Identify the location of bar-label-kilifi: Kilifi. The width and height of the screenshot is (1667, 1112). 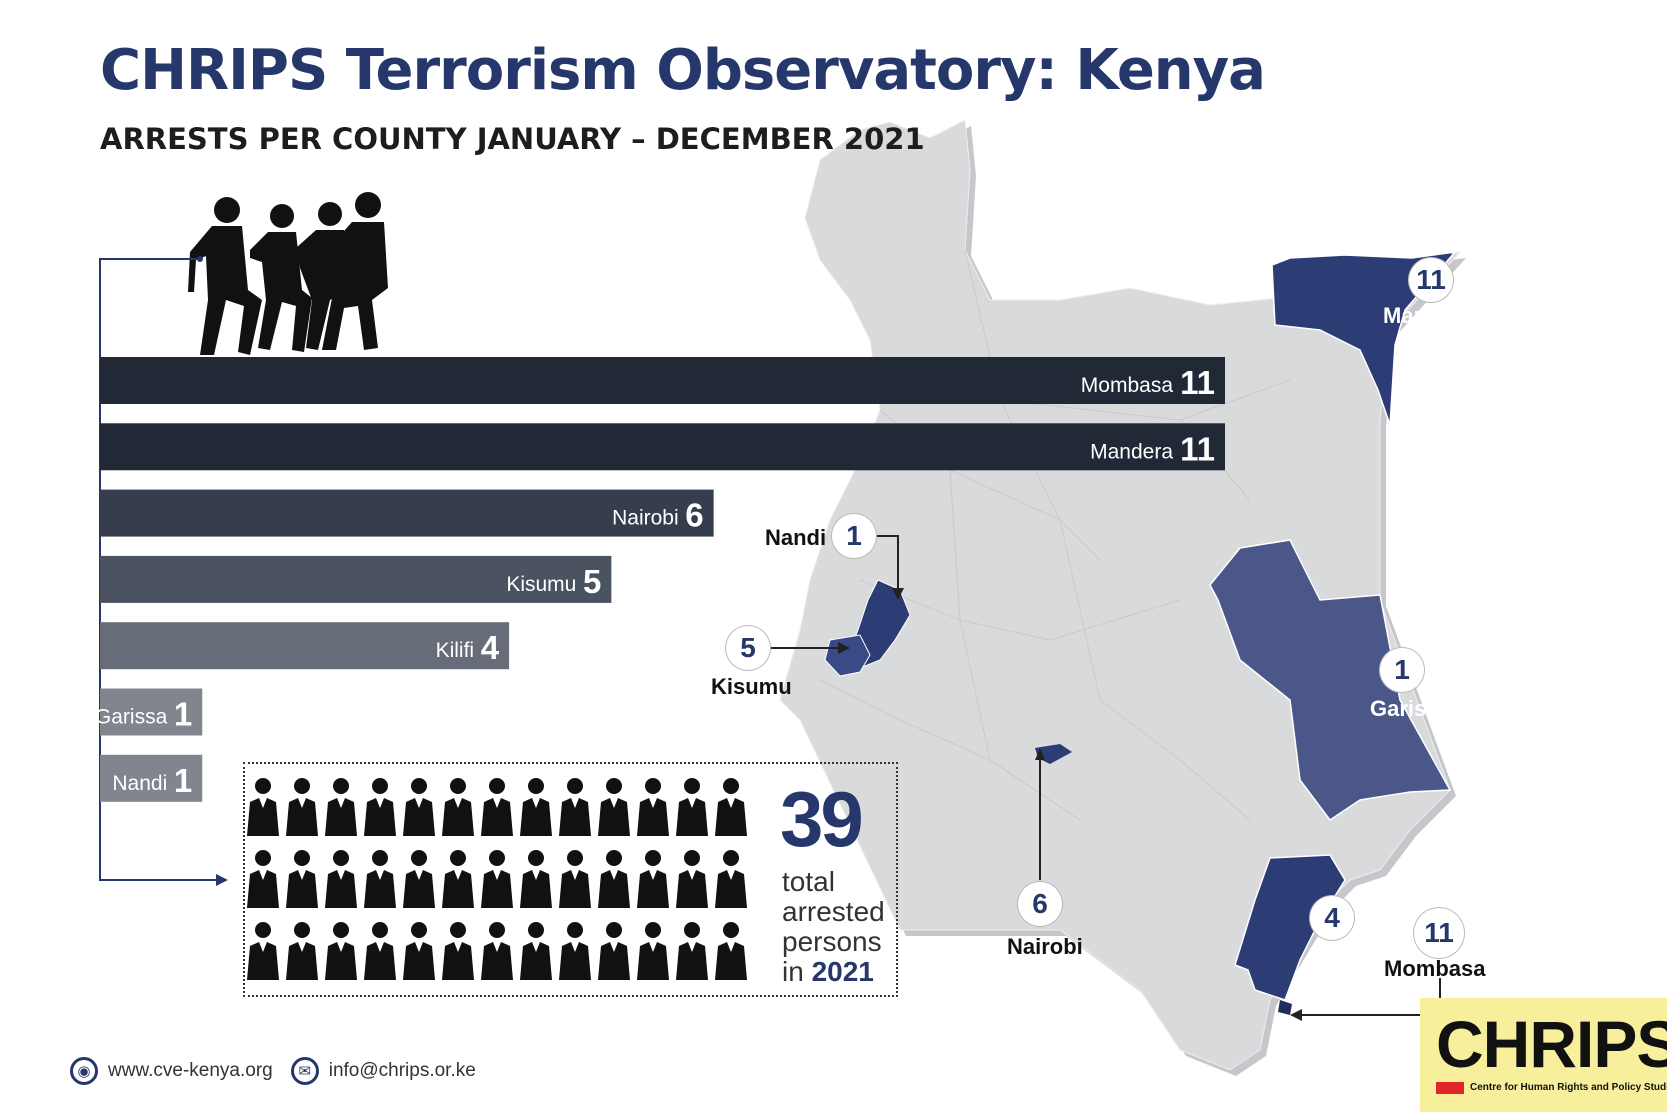
(455, 650).